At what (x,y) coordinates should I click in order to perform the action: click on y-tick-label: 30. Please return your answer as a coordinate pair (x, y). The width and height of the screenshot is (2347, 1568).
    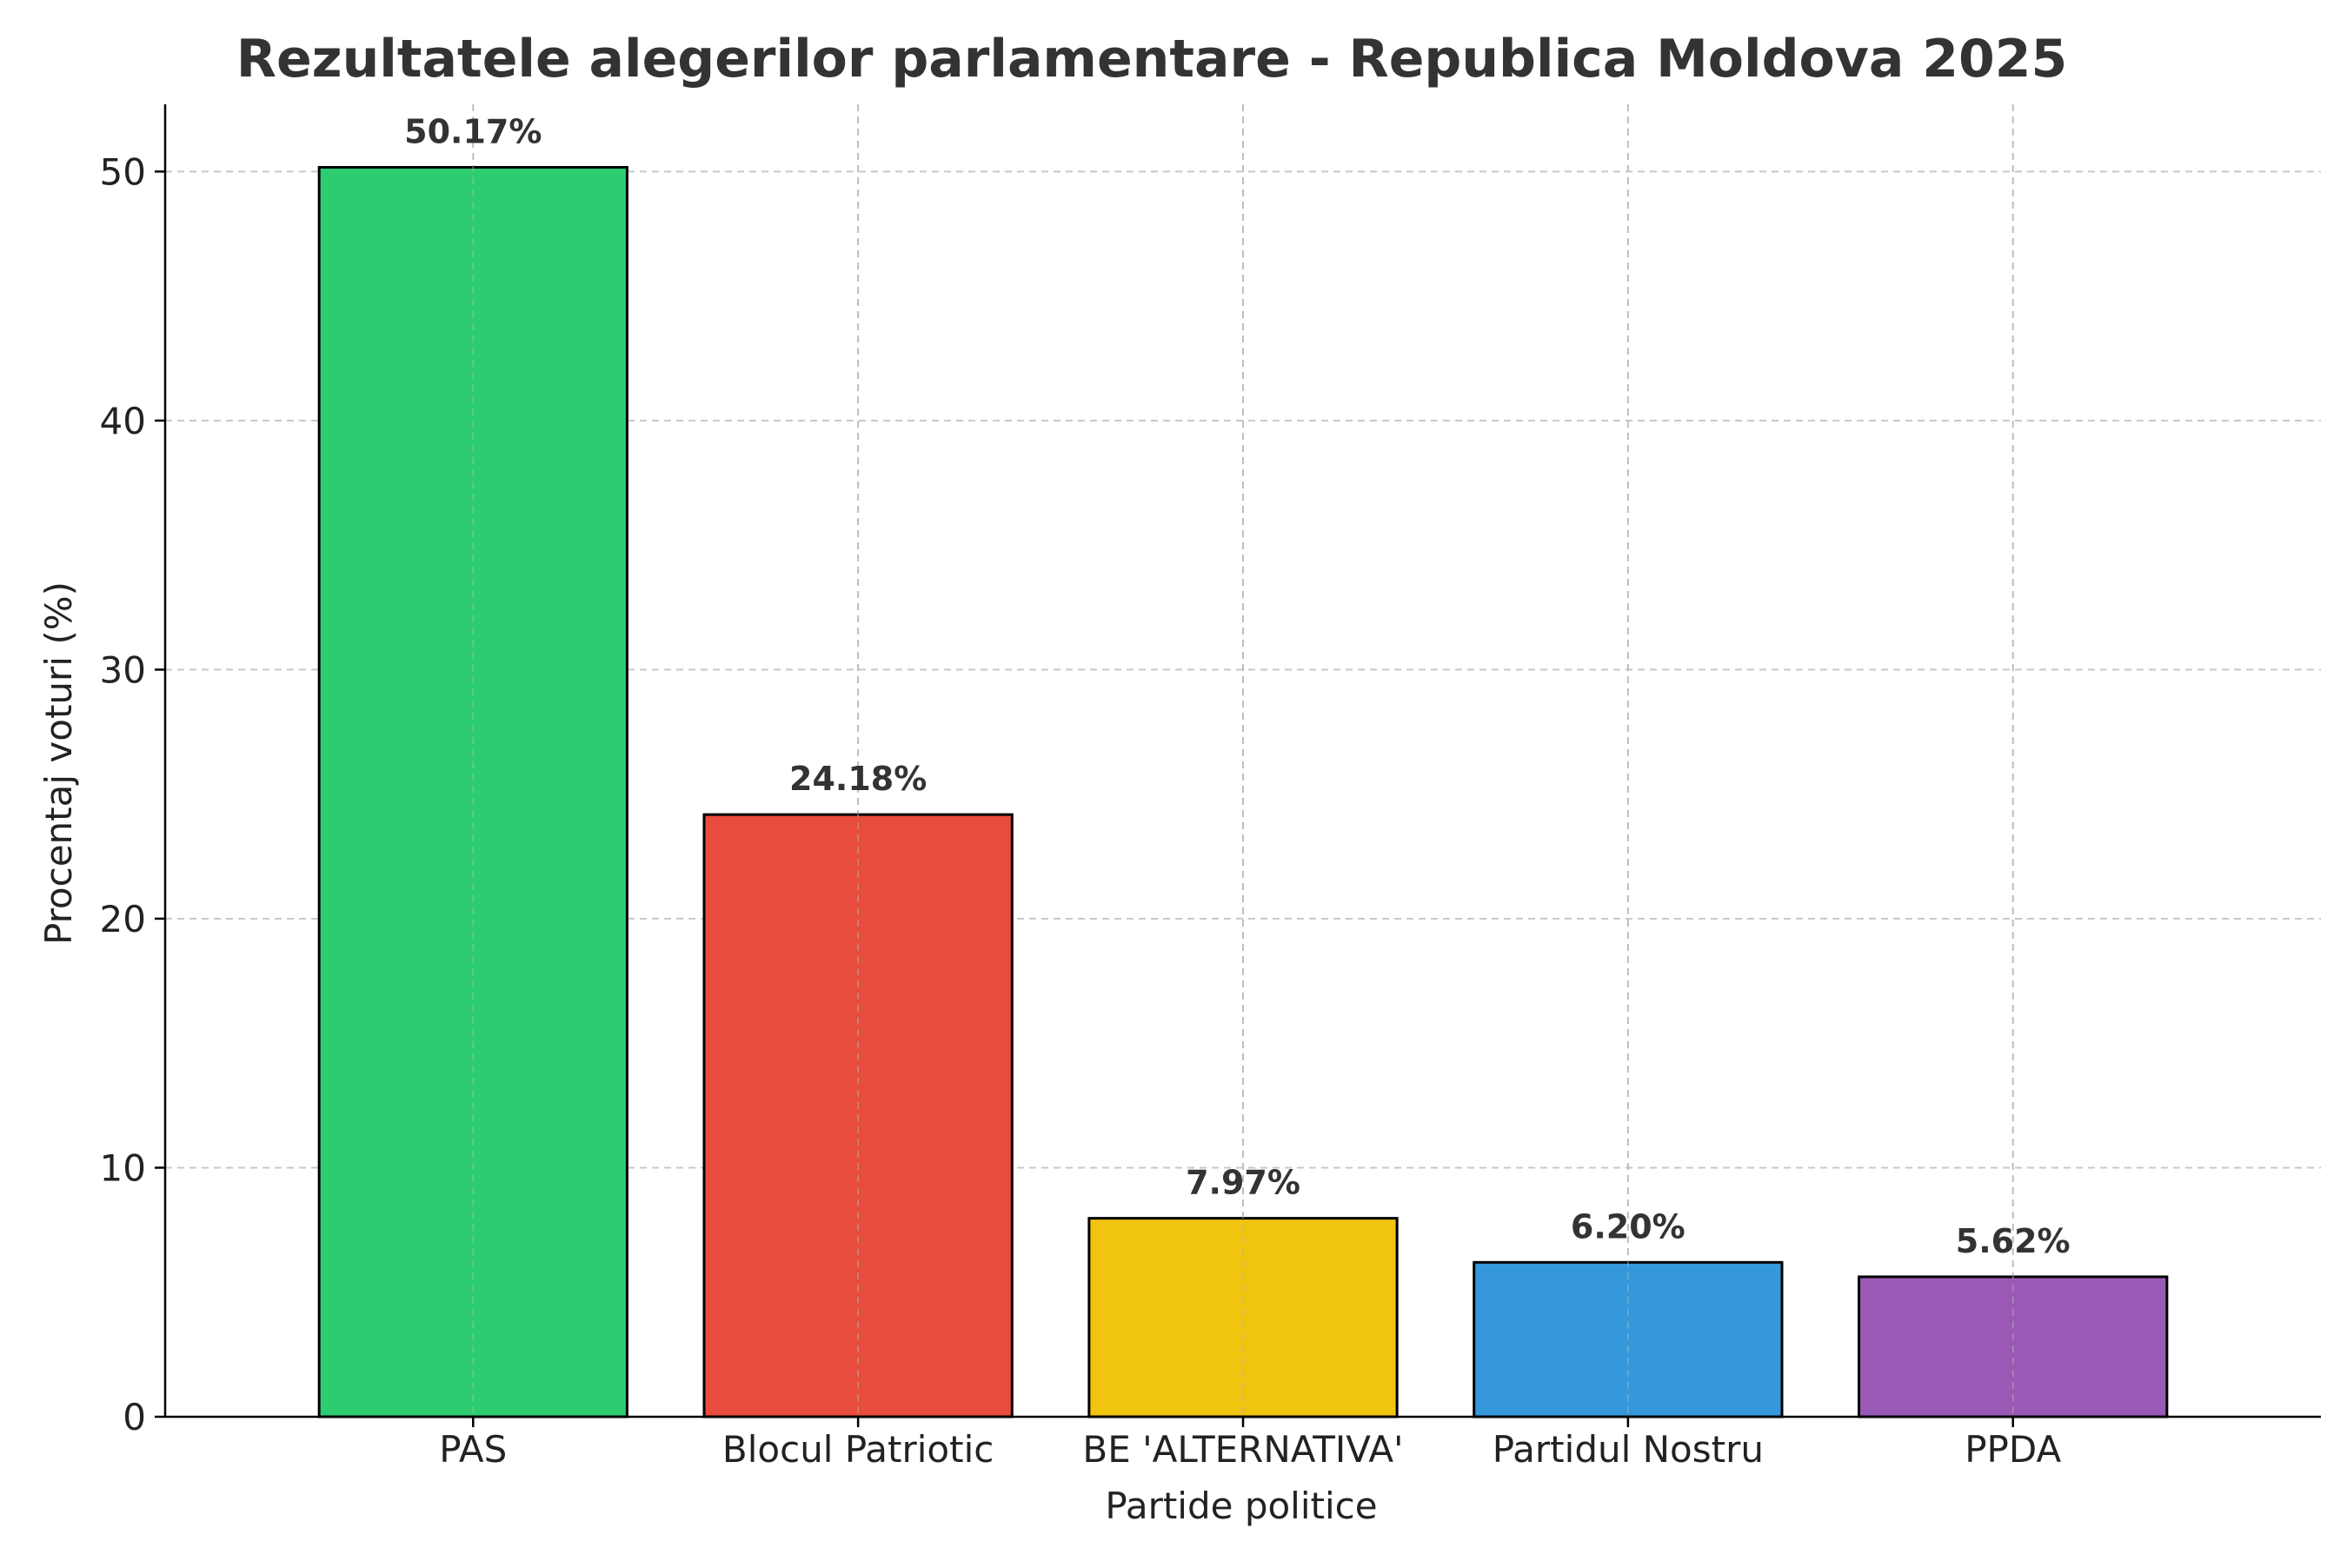
    Looking at the image, I should click on (123, 669).